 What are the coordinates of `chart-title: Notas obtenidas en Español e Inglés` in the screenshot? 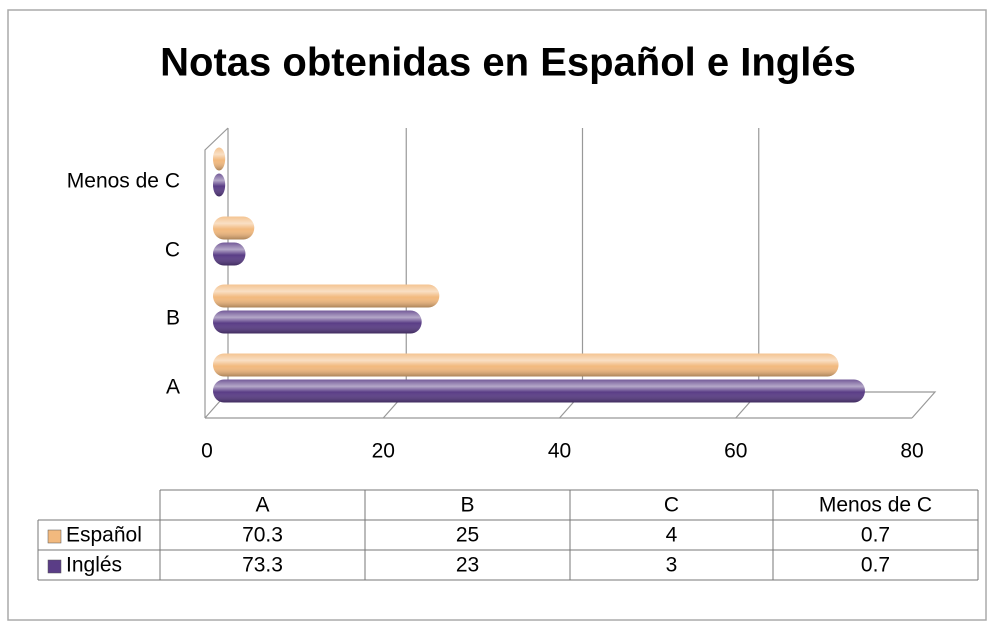 It's located at (508, 63).